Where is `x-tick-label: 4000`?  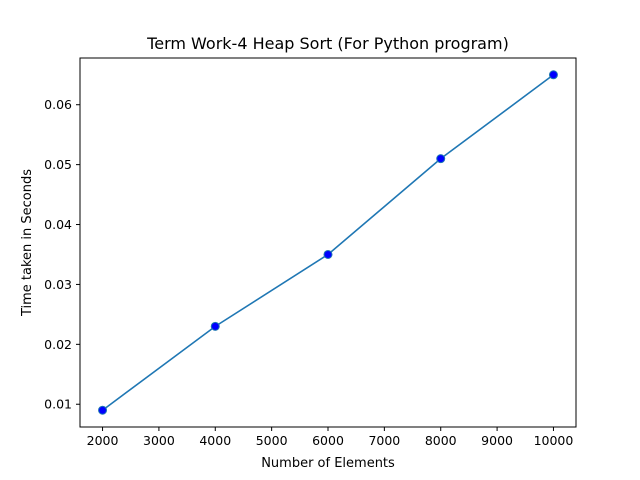 x-tick-label: 4000 is located at coordinates (215, 440).